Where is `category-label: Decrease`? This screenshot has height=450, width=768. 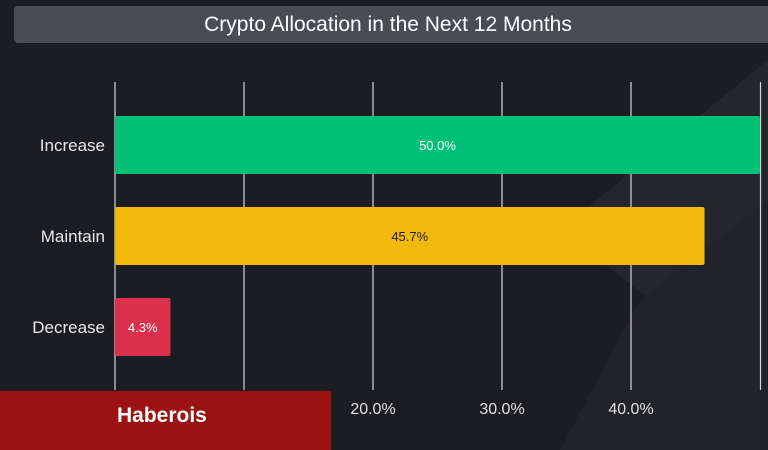
category-label: Decrease is located at coordinates (68, 327).